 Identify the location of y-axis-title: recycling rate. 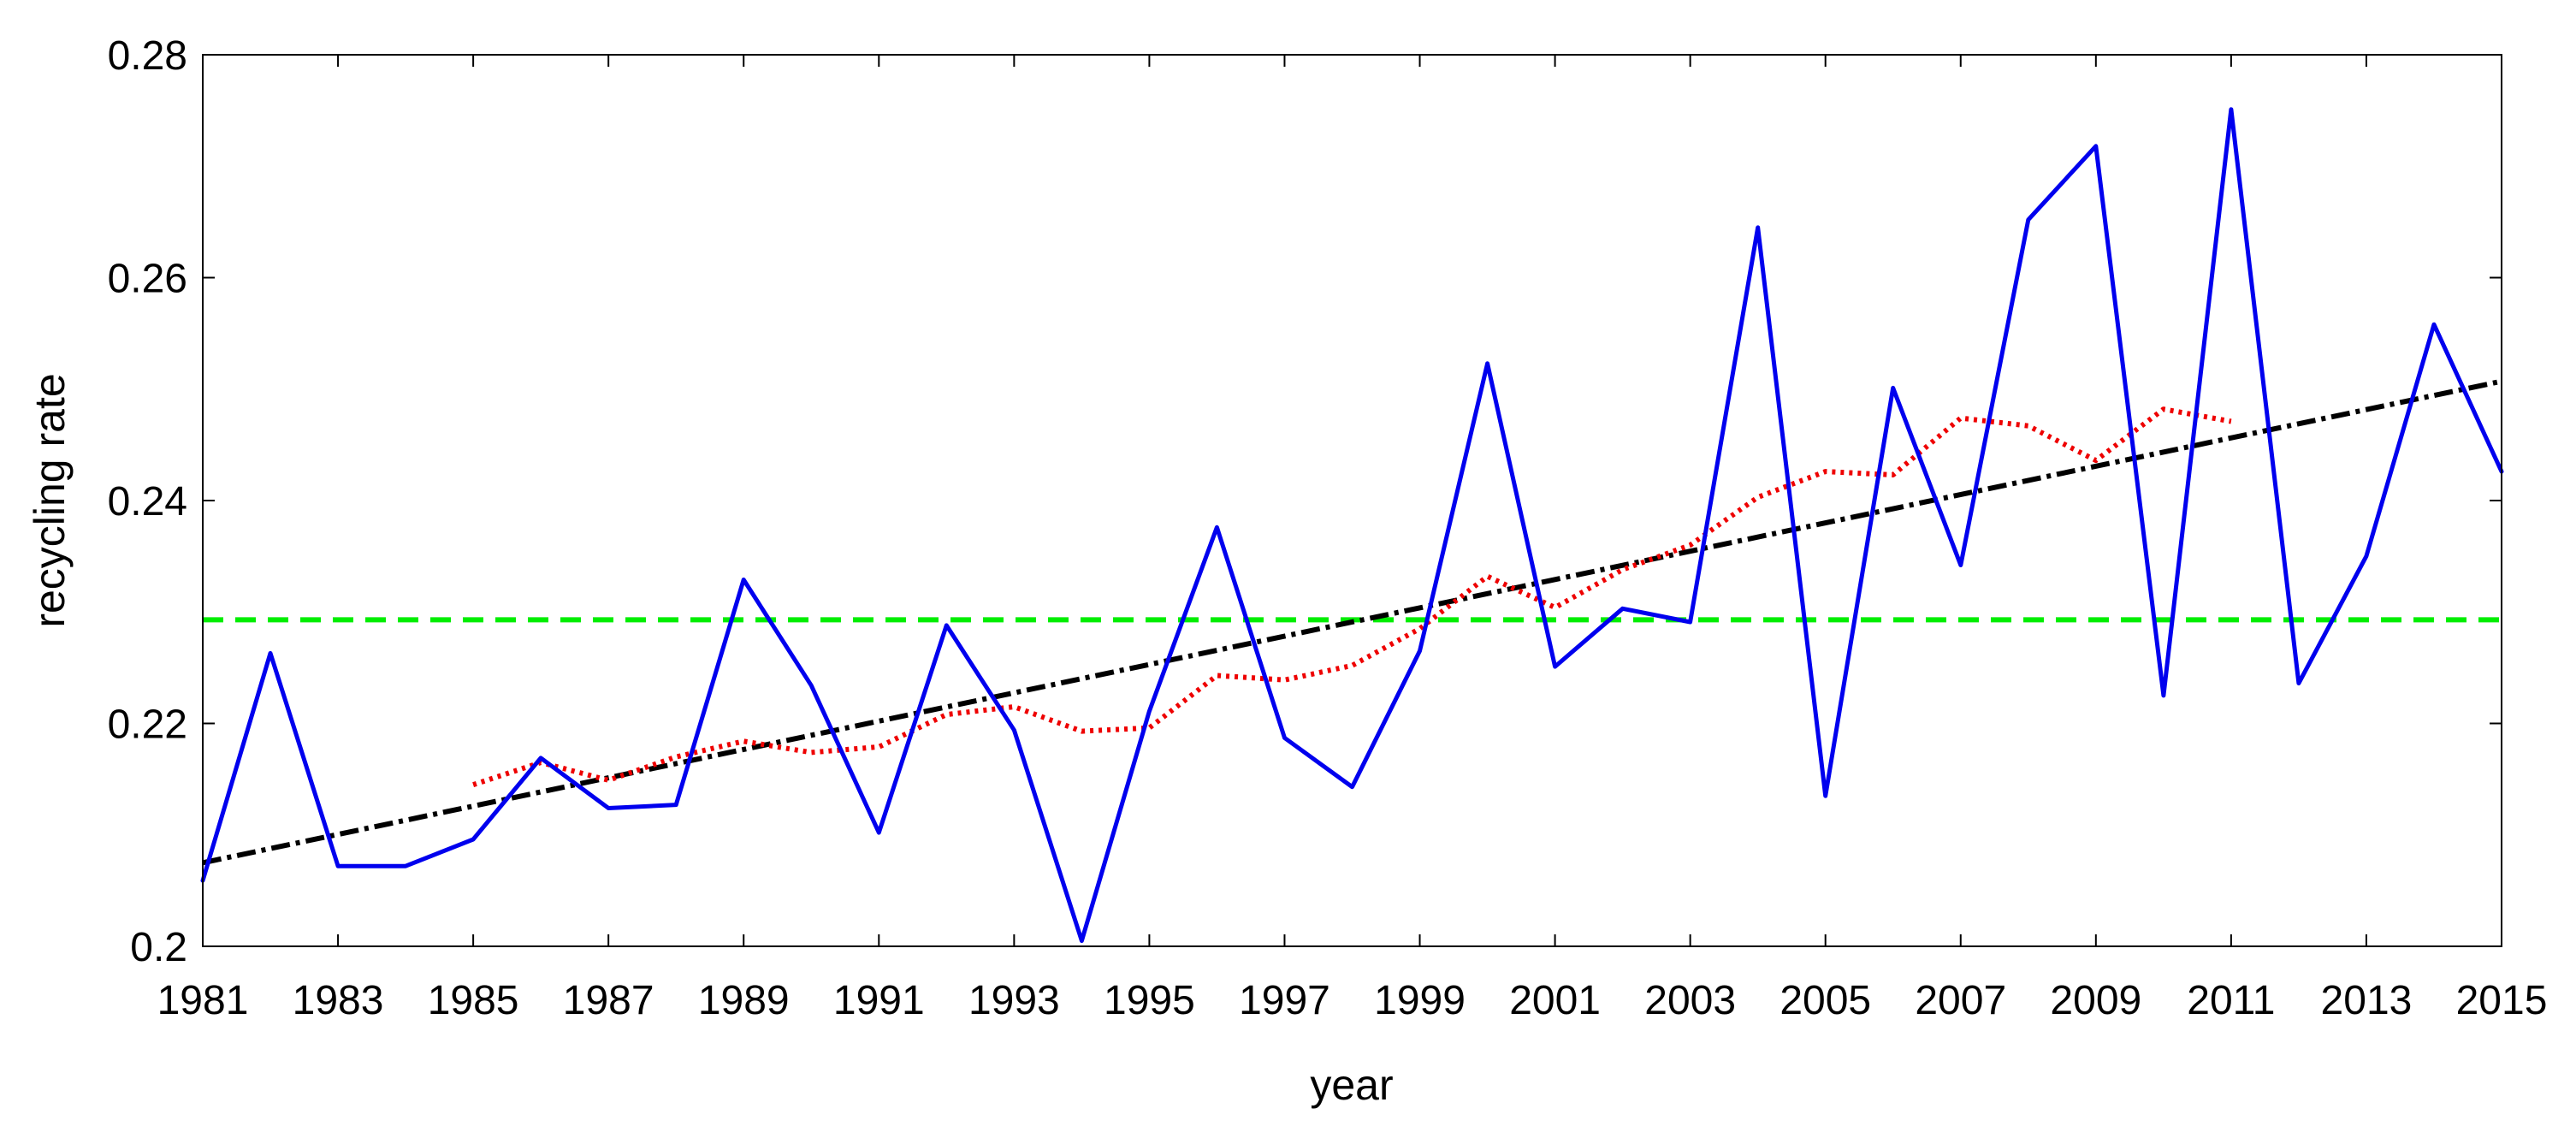
(50, 500).